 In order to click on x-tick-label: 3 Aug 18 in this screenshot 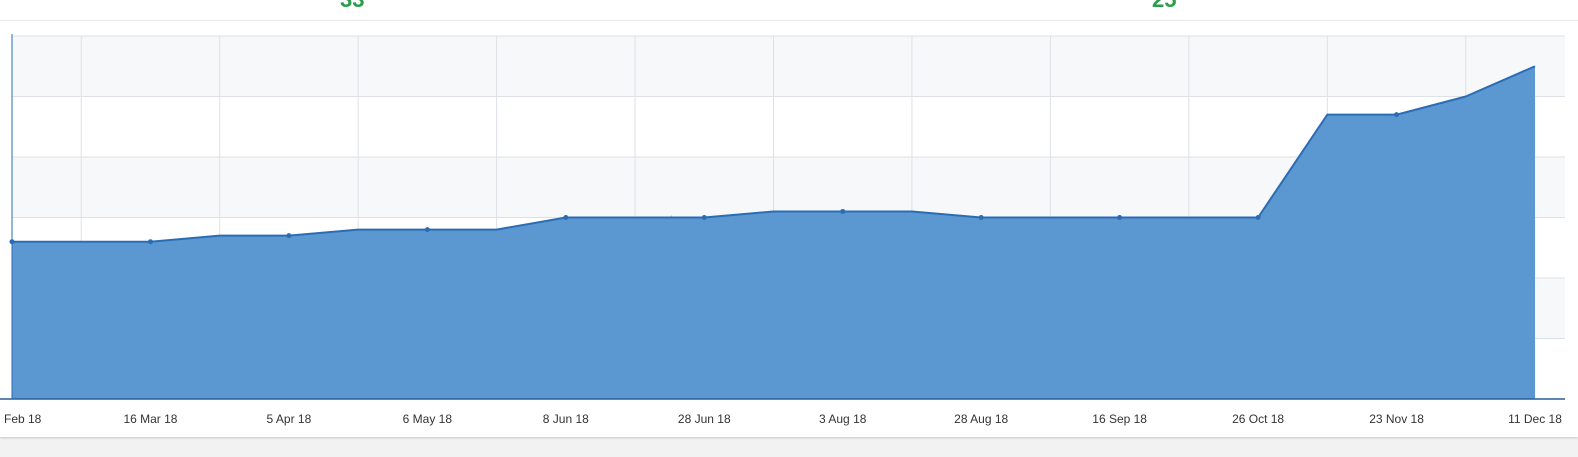, I will do `click(843, 419)`.